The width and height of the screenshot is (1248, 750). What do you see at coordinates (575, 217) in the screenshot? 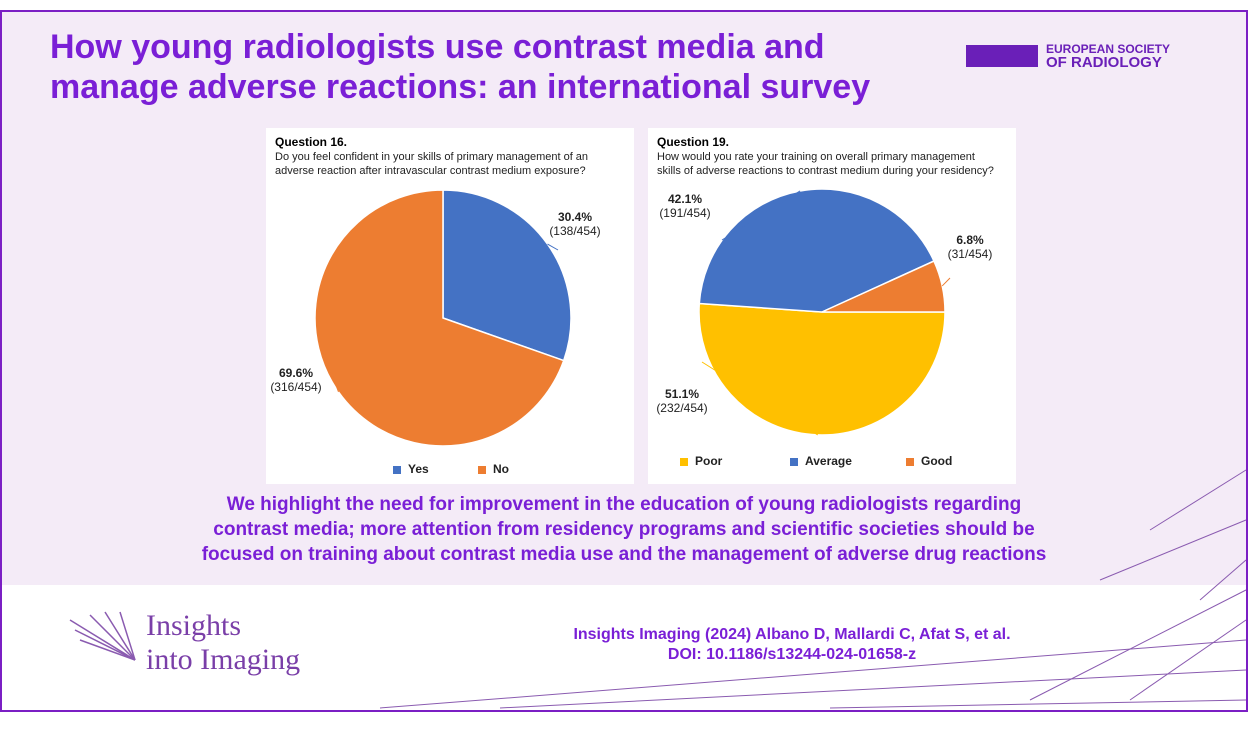
I see `data-label: 30.4%` at bounding box center [575, 217].